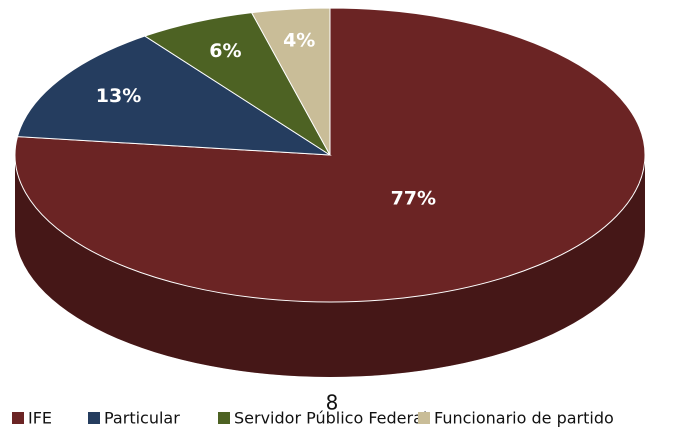 The height and width of the screenshot is (430, 687). What do you see at coordinates (40, 418) in the screenshot?
I see `legend-label: IFE` at bounding box center [40, 418].